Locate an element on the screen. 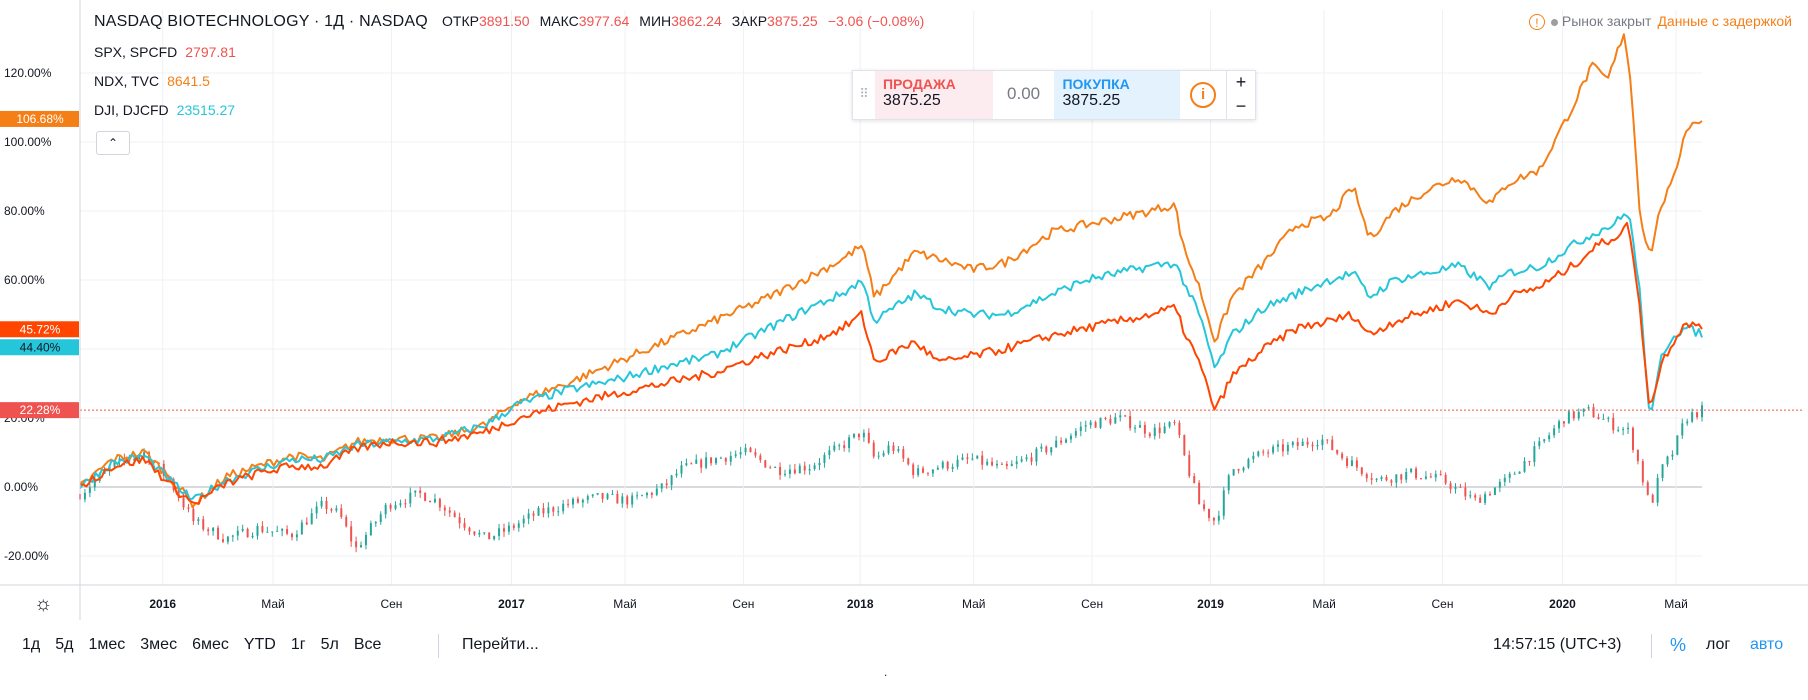 This screenshot has height=700, width=1808. warning-icon: ! is located at coordinates (1536, 22).